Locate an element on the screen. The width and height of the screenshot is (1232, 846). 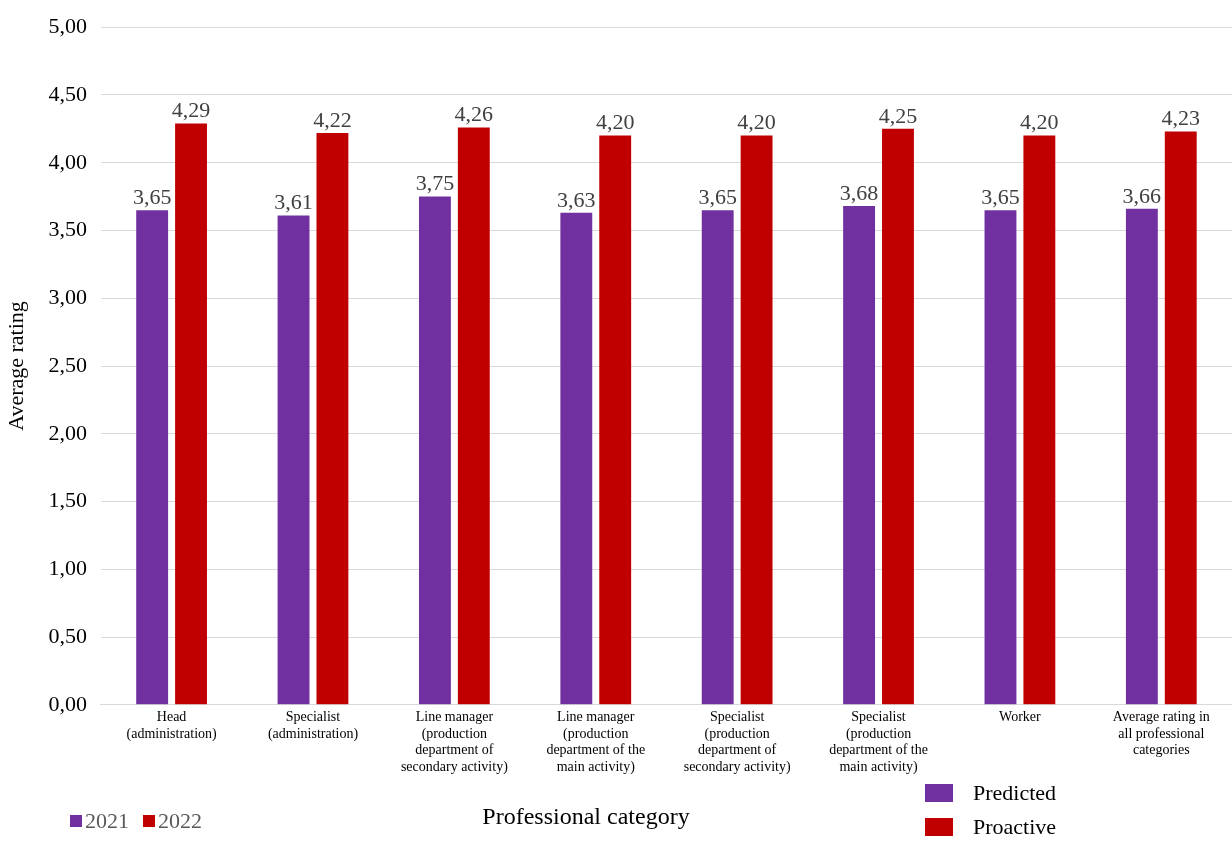
x-tick-label: Line manager (production department of secondary activity) is located at coordinates (454, 742).